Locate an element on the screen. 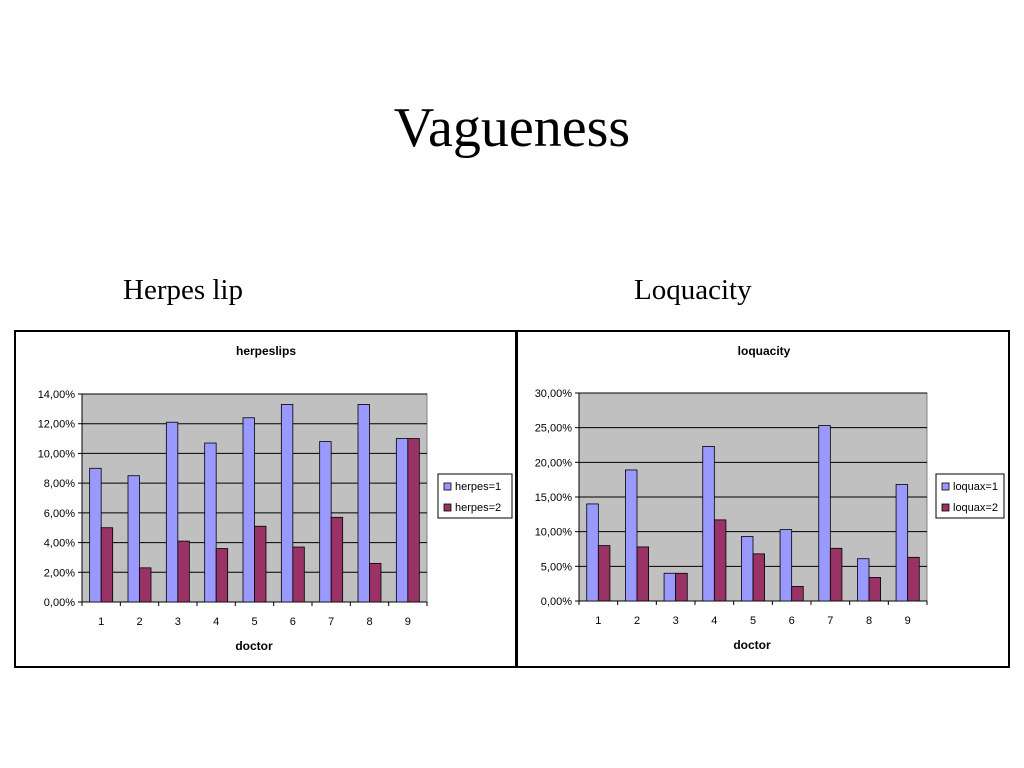 The width and height of the screenshot is (1024, 768). y-tick-label: 25,00% is located at coordinates (554, 429).